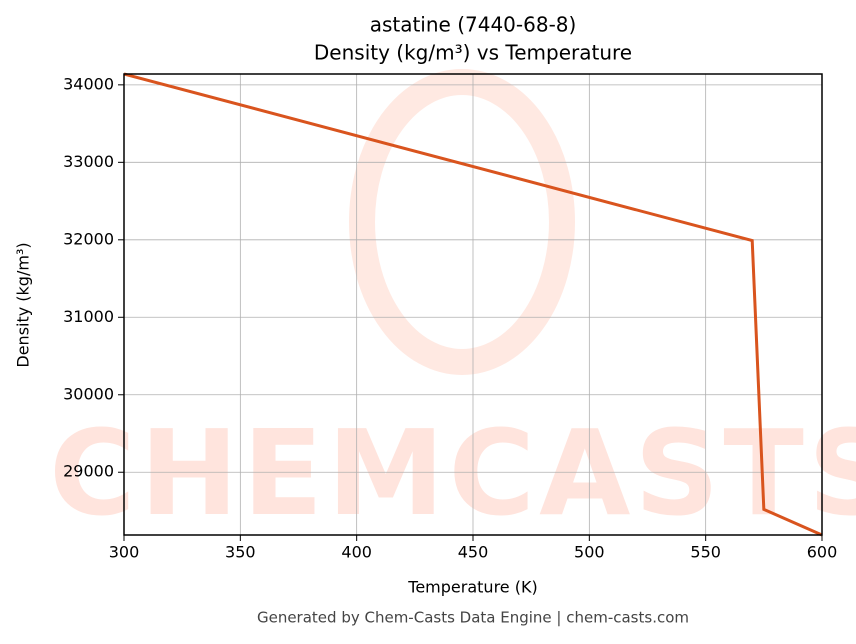 Image resolution: width=856 pixels, height=644 pixels. Describe the element at coordinates (822, 552) in the screenshot. I see `x-tick-label: 600` at that location.